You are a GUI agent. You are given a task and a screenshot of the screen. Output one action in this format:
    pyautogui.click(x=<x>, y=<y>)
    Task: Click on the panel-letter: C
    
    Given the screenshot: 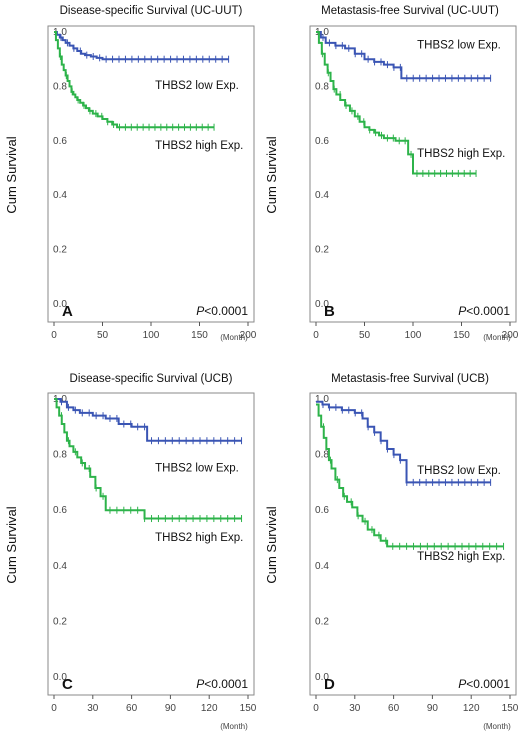 What is the action you would take?
    pyautogui.click(x=67, y=684)
    